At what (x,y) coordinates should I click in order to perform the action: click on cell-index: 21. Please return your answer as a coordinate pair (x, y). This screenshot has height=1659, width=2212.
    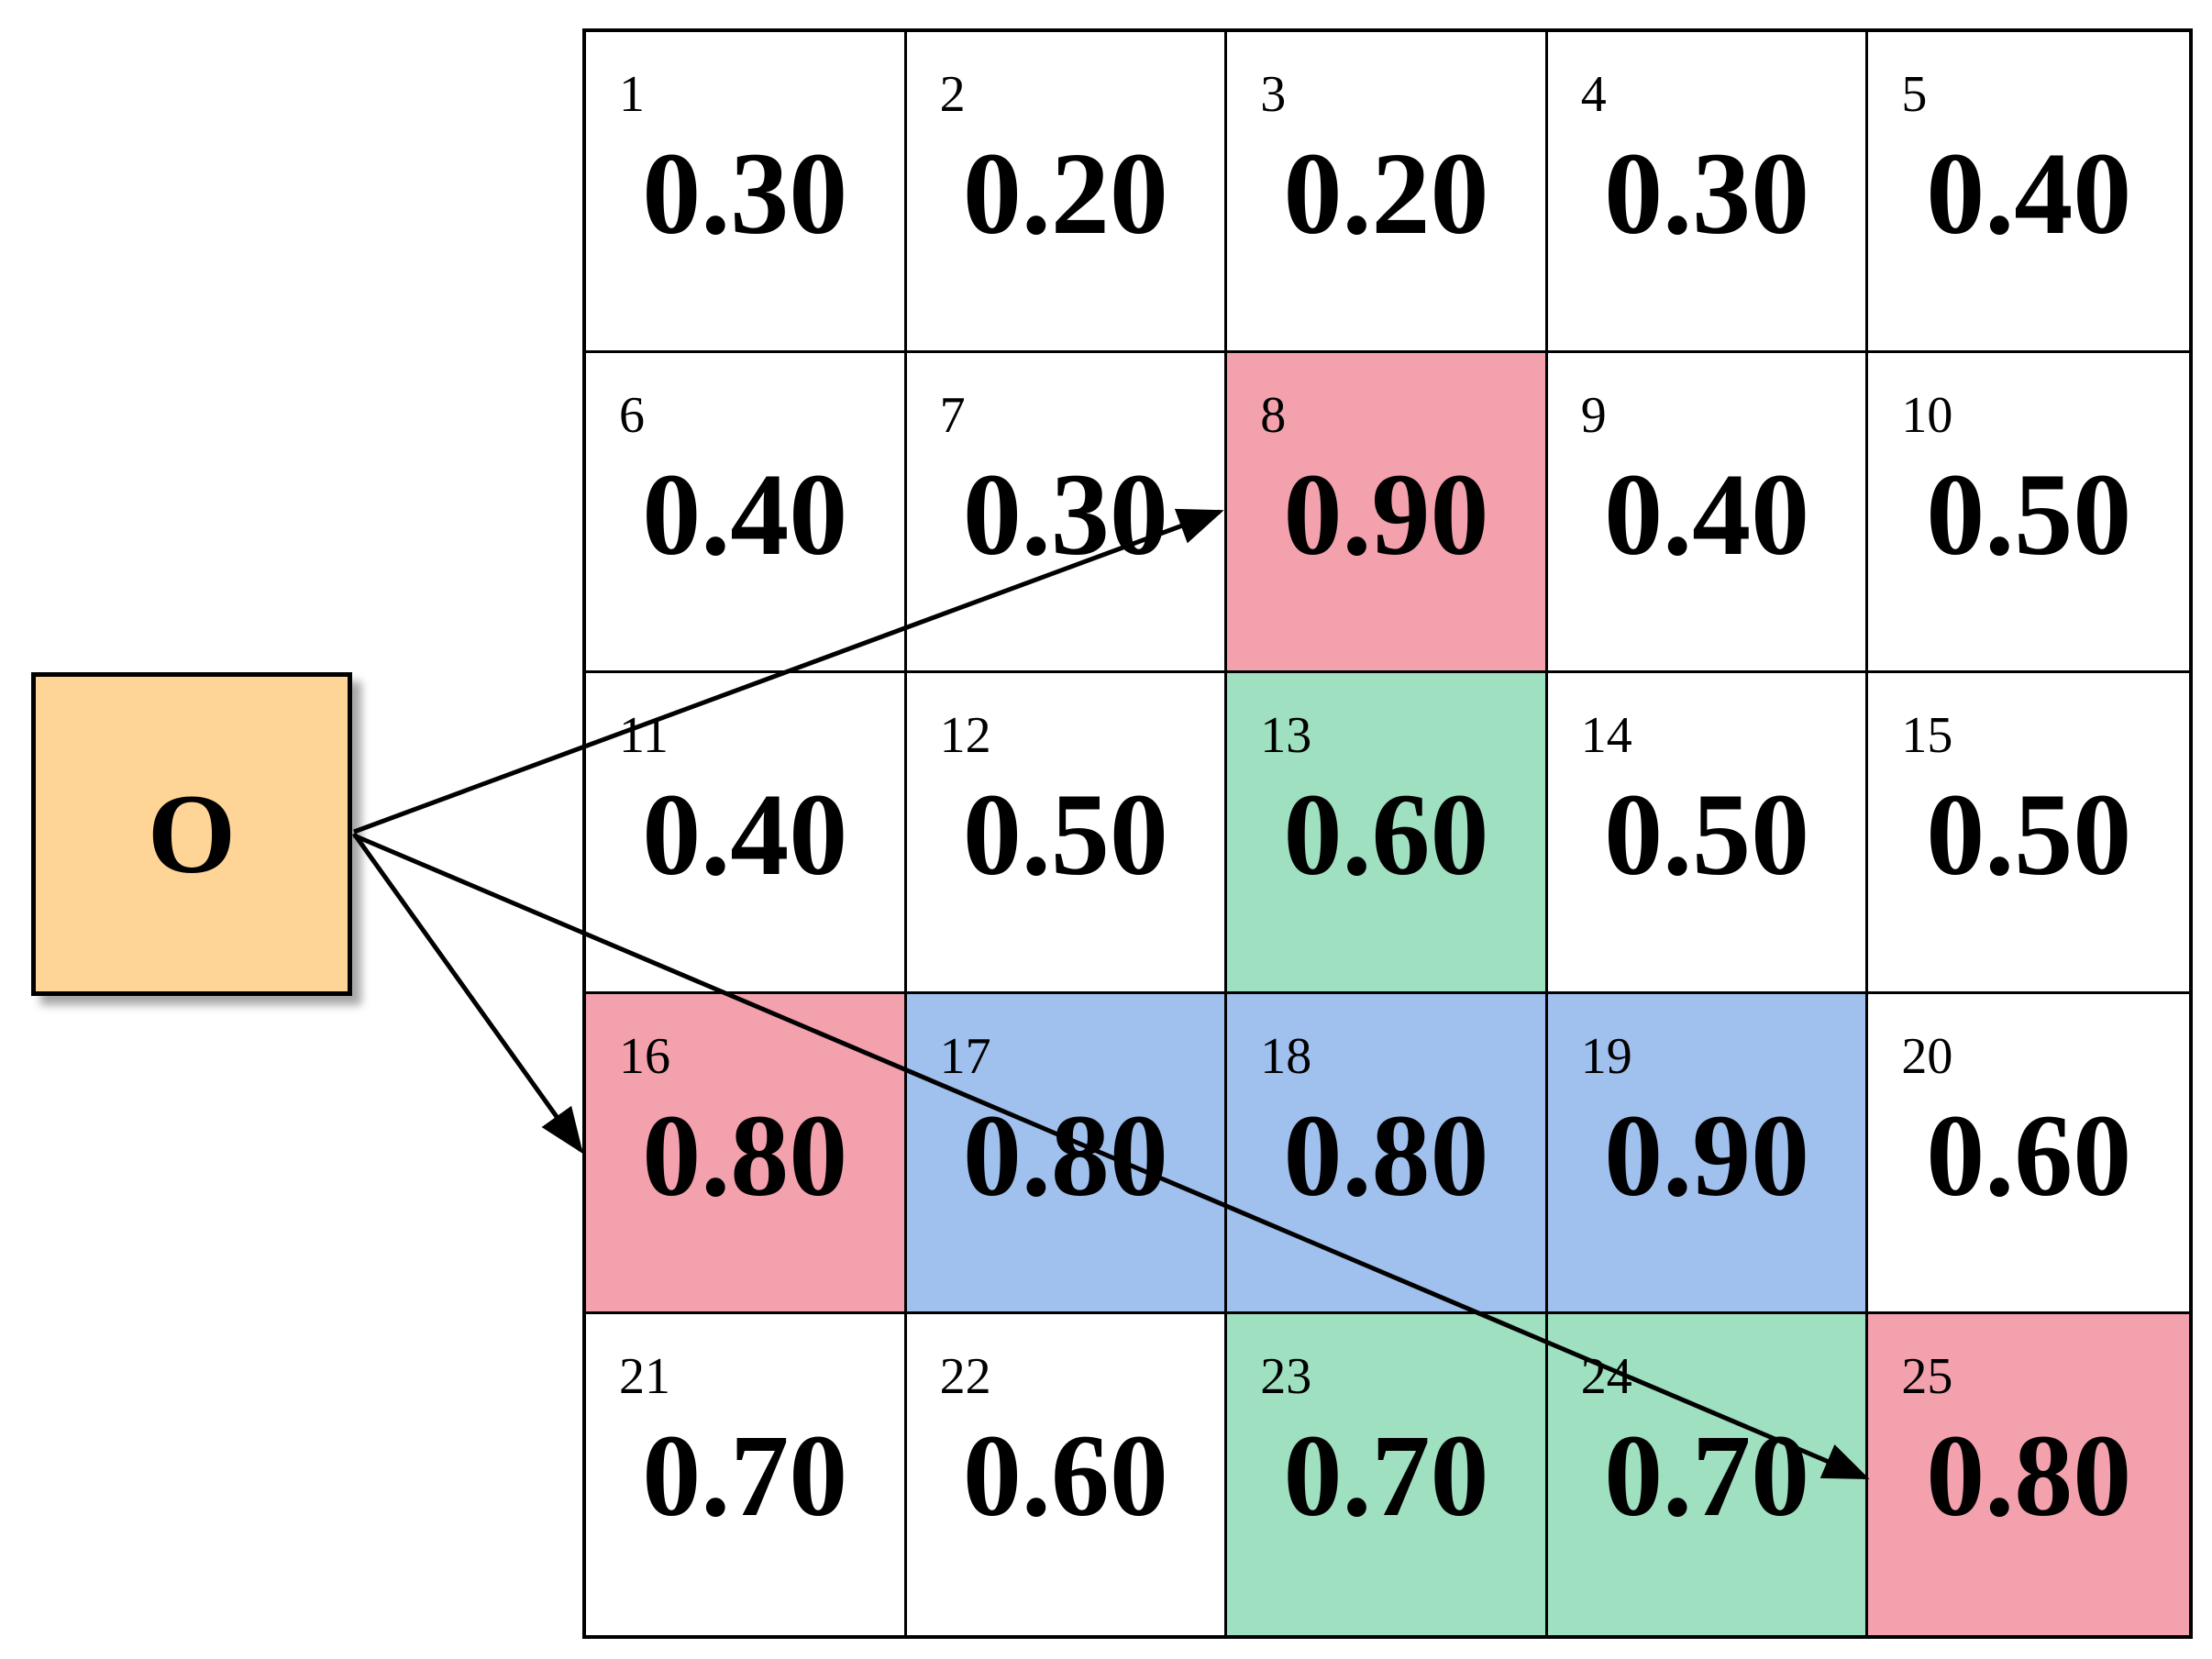
    Looking at the image, I should click on (645, 1377).